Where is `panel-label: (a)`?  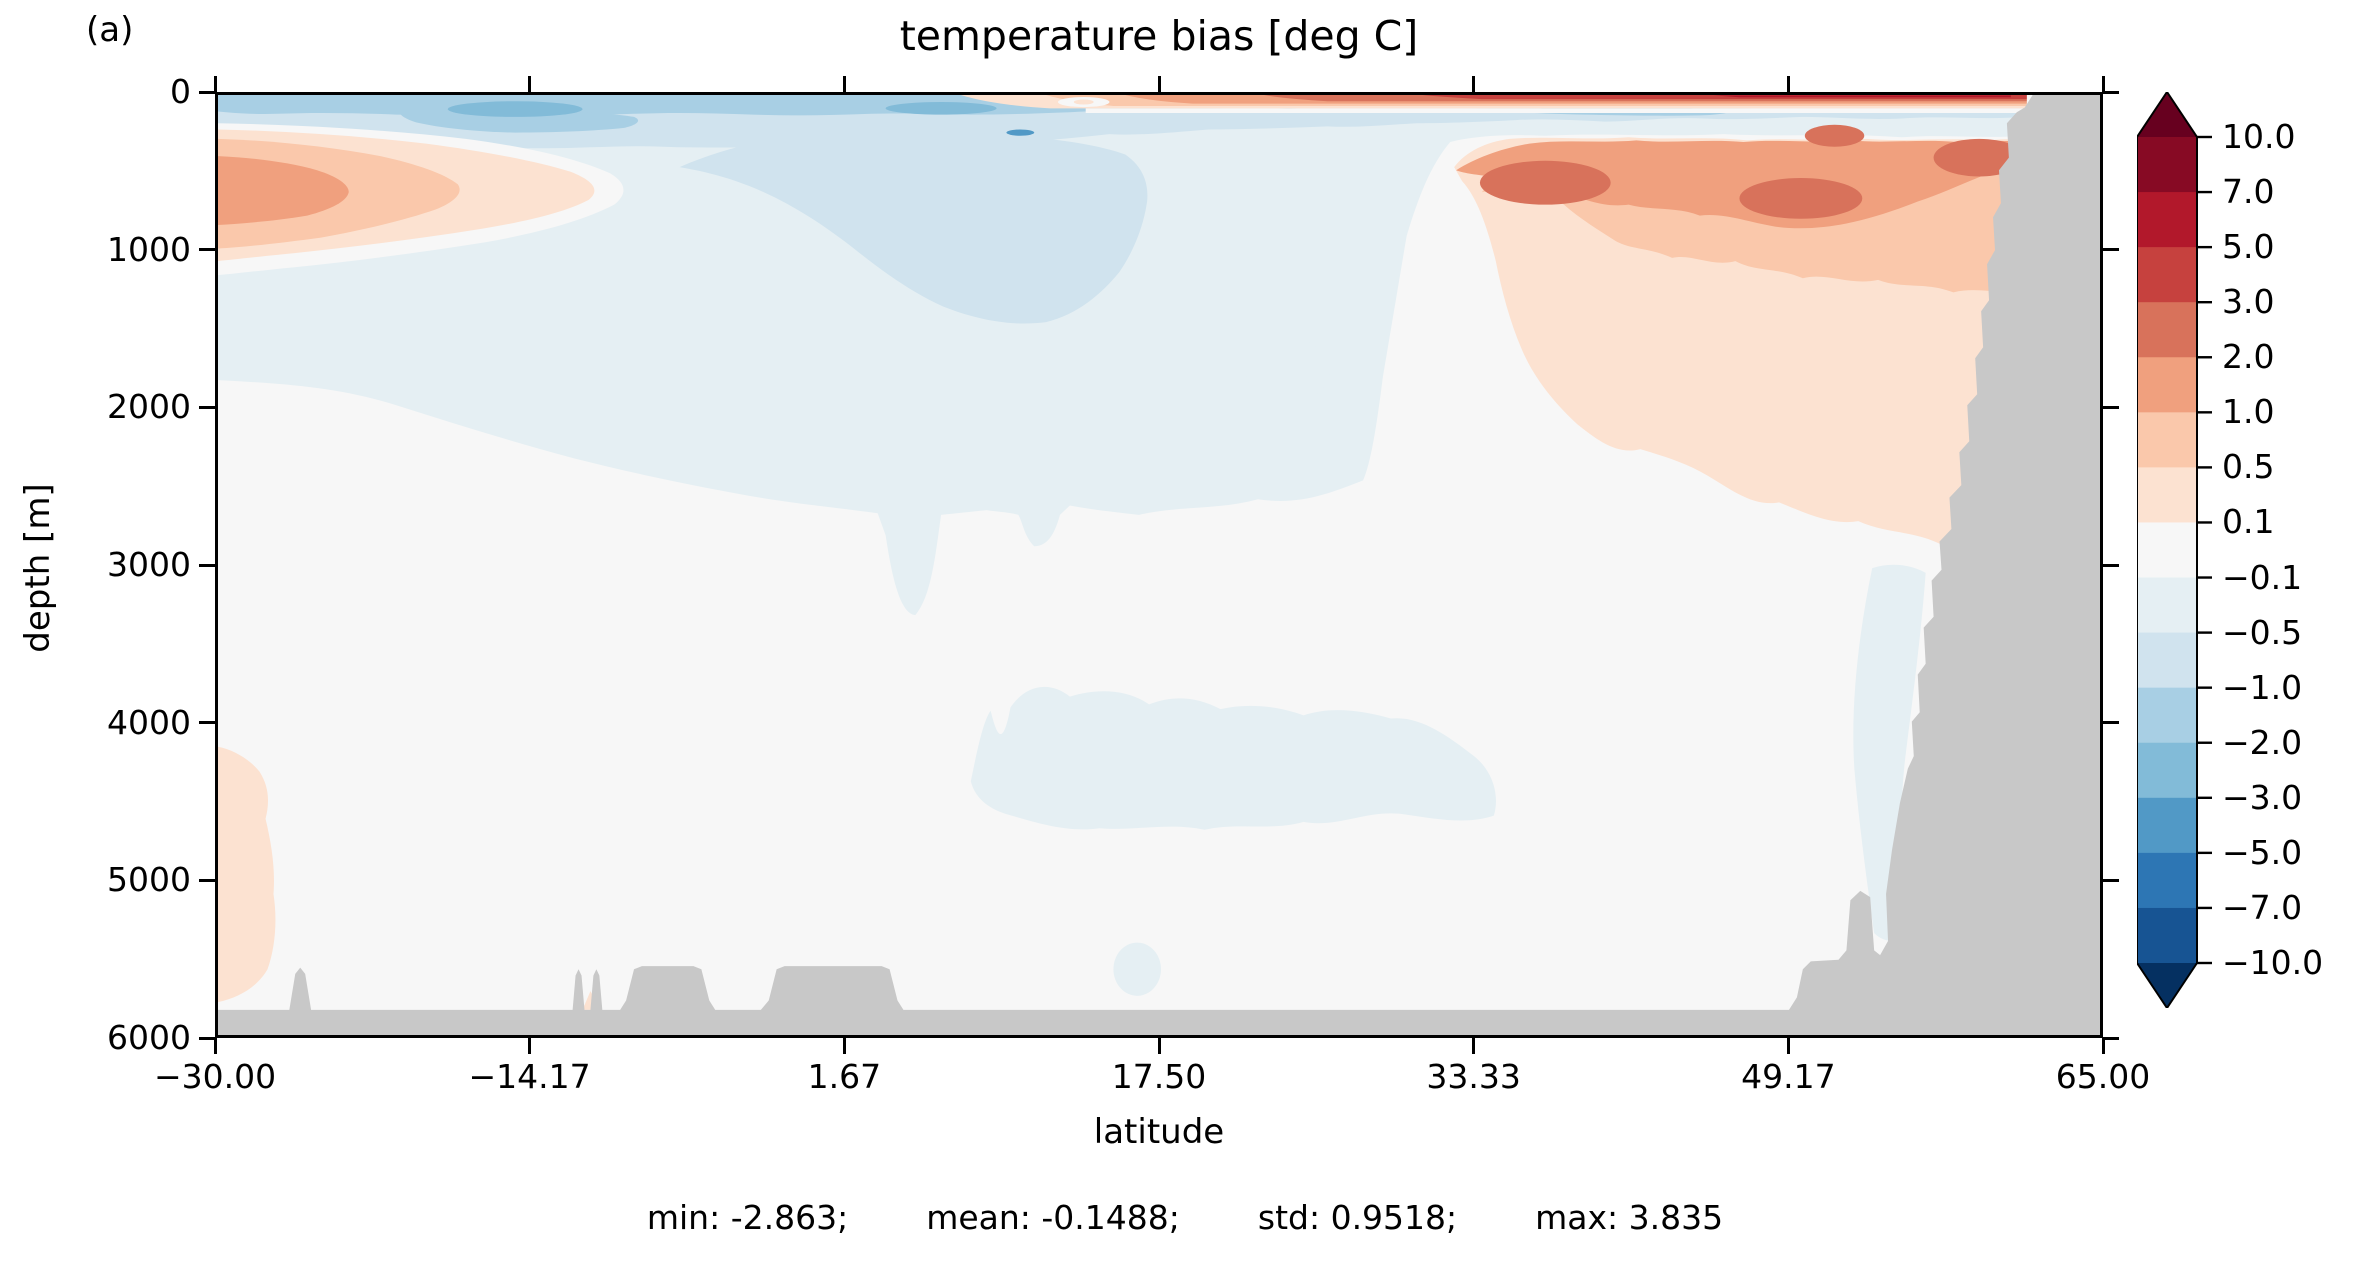
panel-label: (a) is located at coordinates (110, 30).